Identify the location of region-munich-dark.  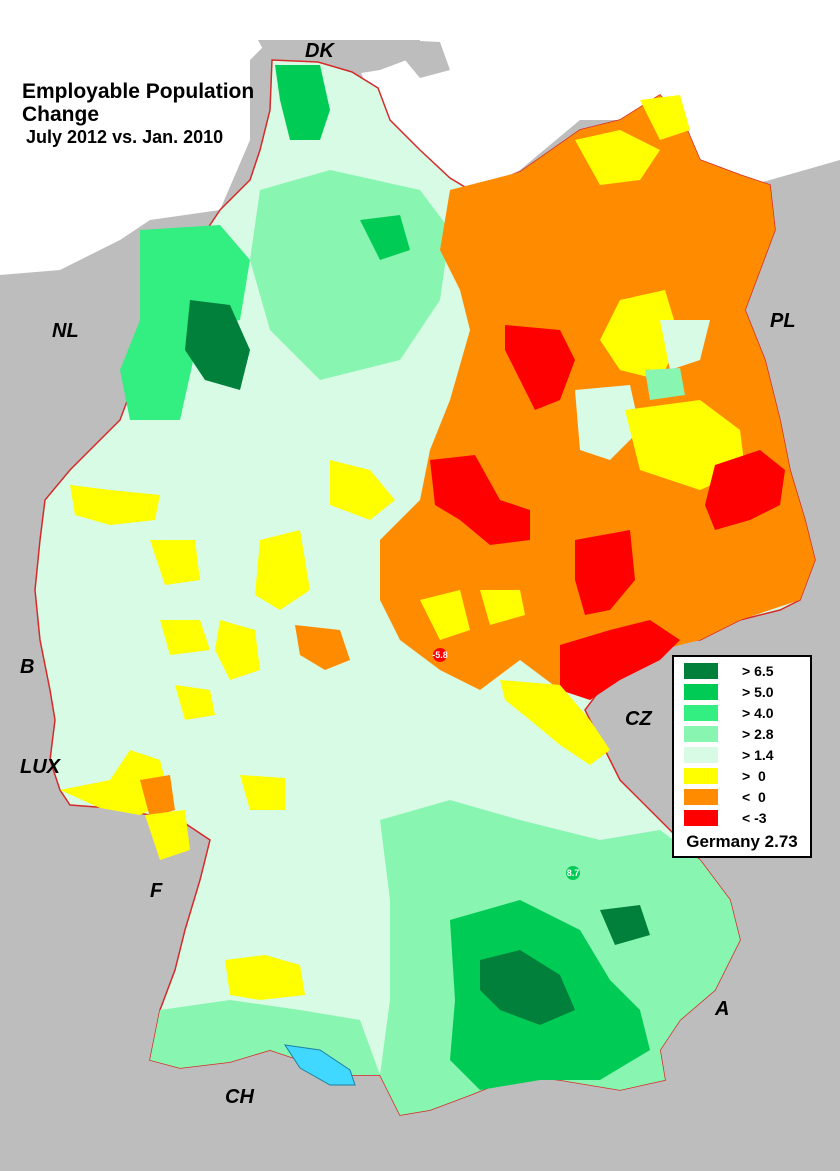
(527, 987).